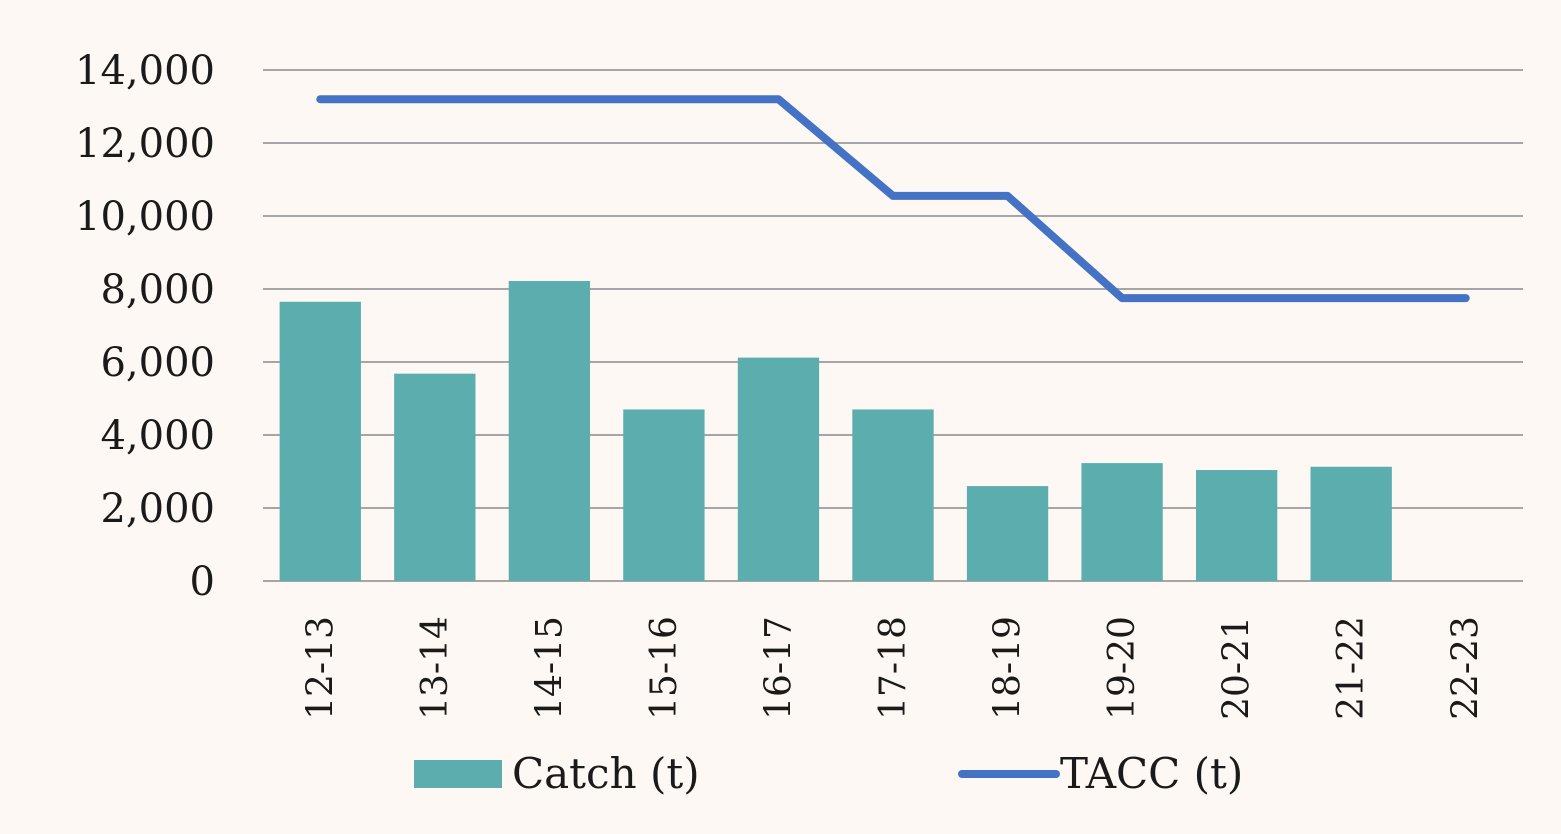 The width and height of the screenshot is (1561, 834). I want to click on x-tick-label: 18-19, so click(1008, 668).